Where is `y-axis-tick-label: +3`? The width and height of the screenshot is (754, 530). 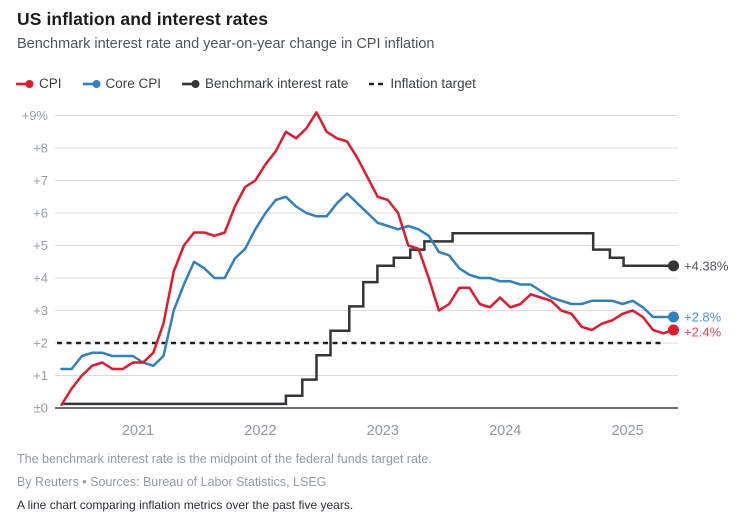 y-axis-tick-label: +3 is located at coordinates (40, 310).